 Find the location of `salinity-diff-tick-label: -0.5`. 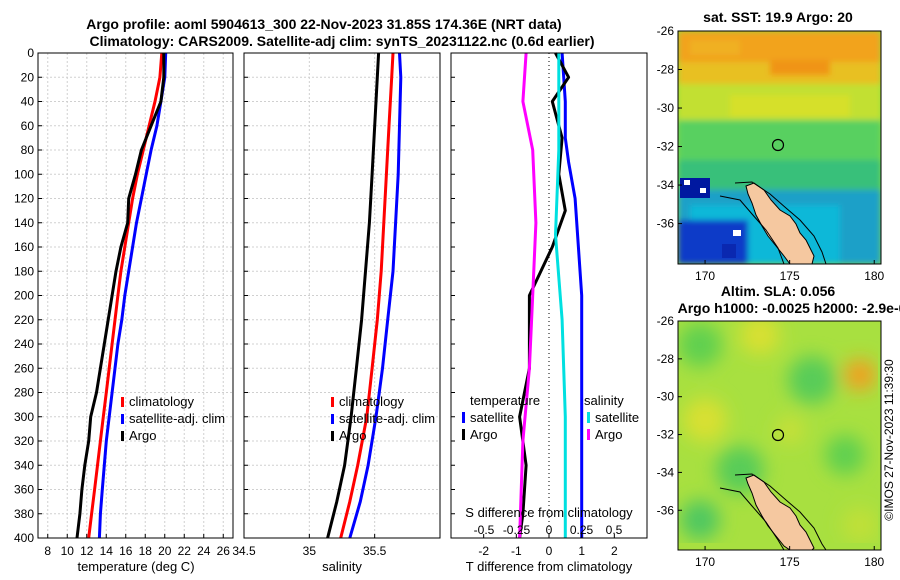

salinity-diff-tick-label: -0.5 is located at coordinates (484, 530).